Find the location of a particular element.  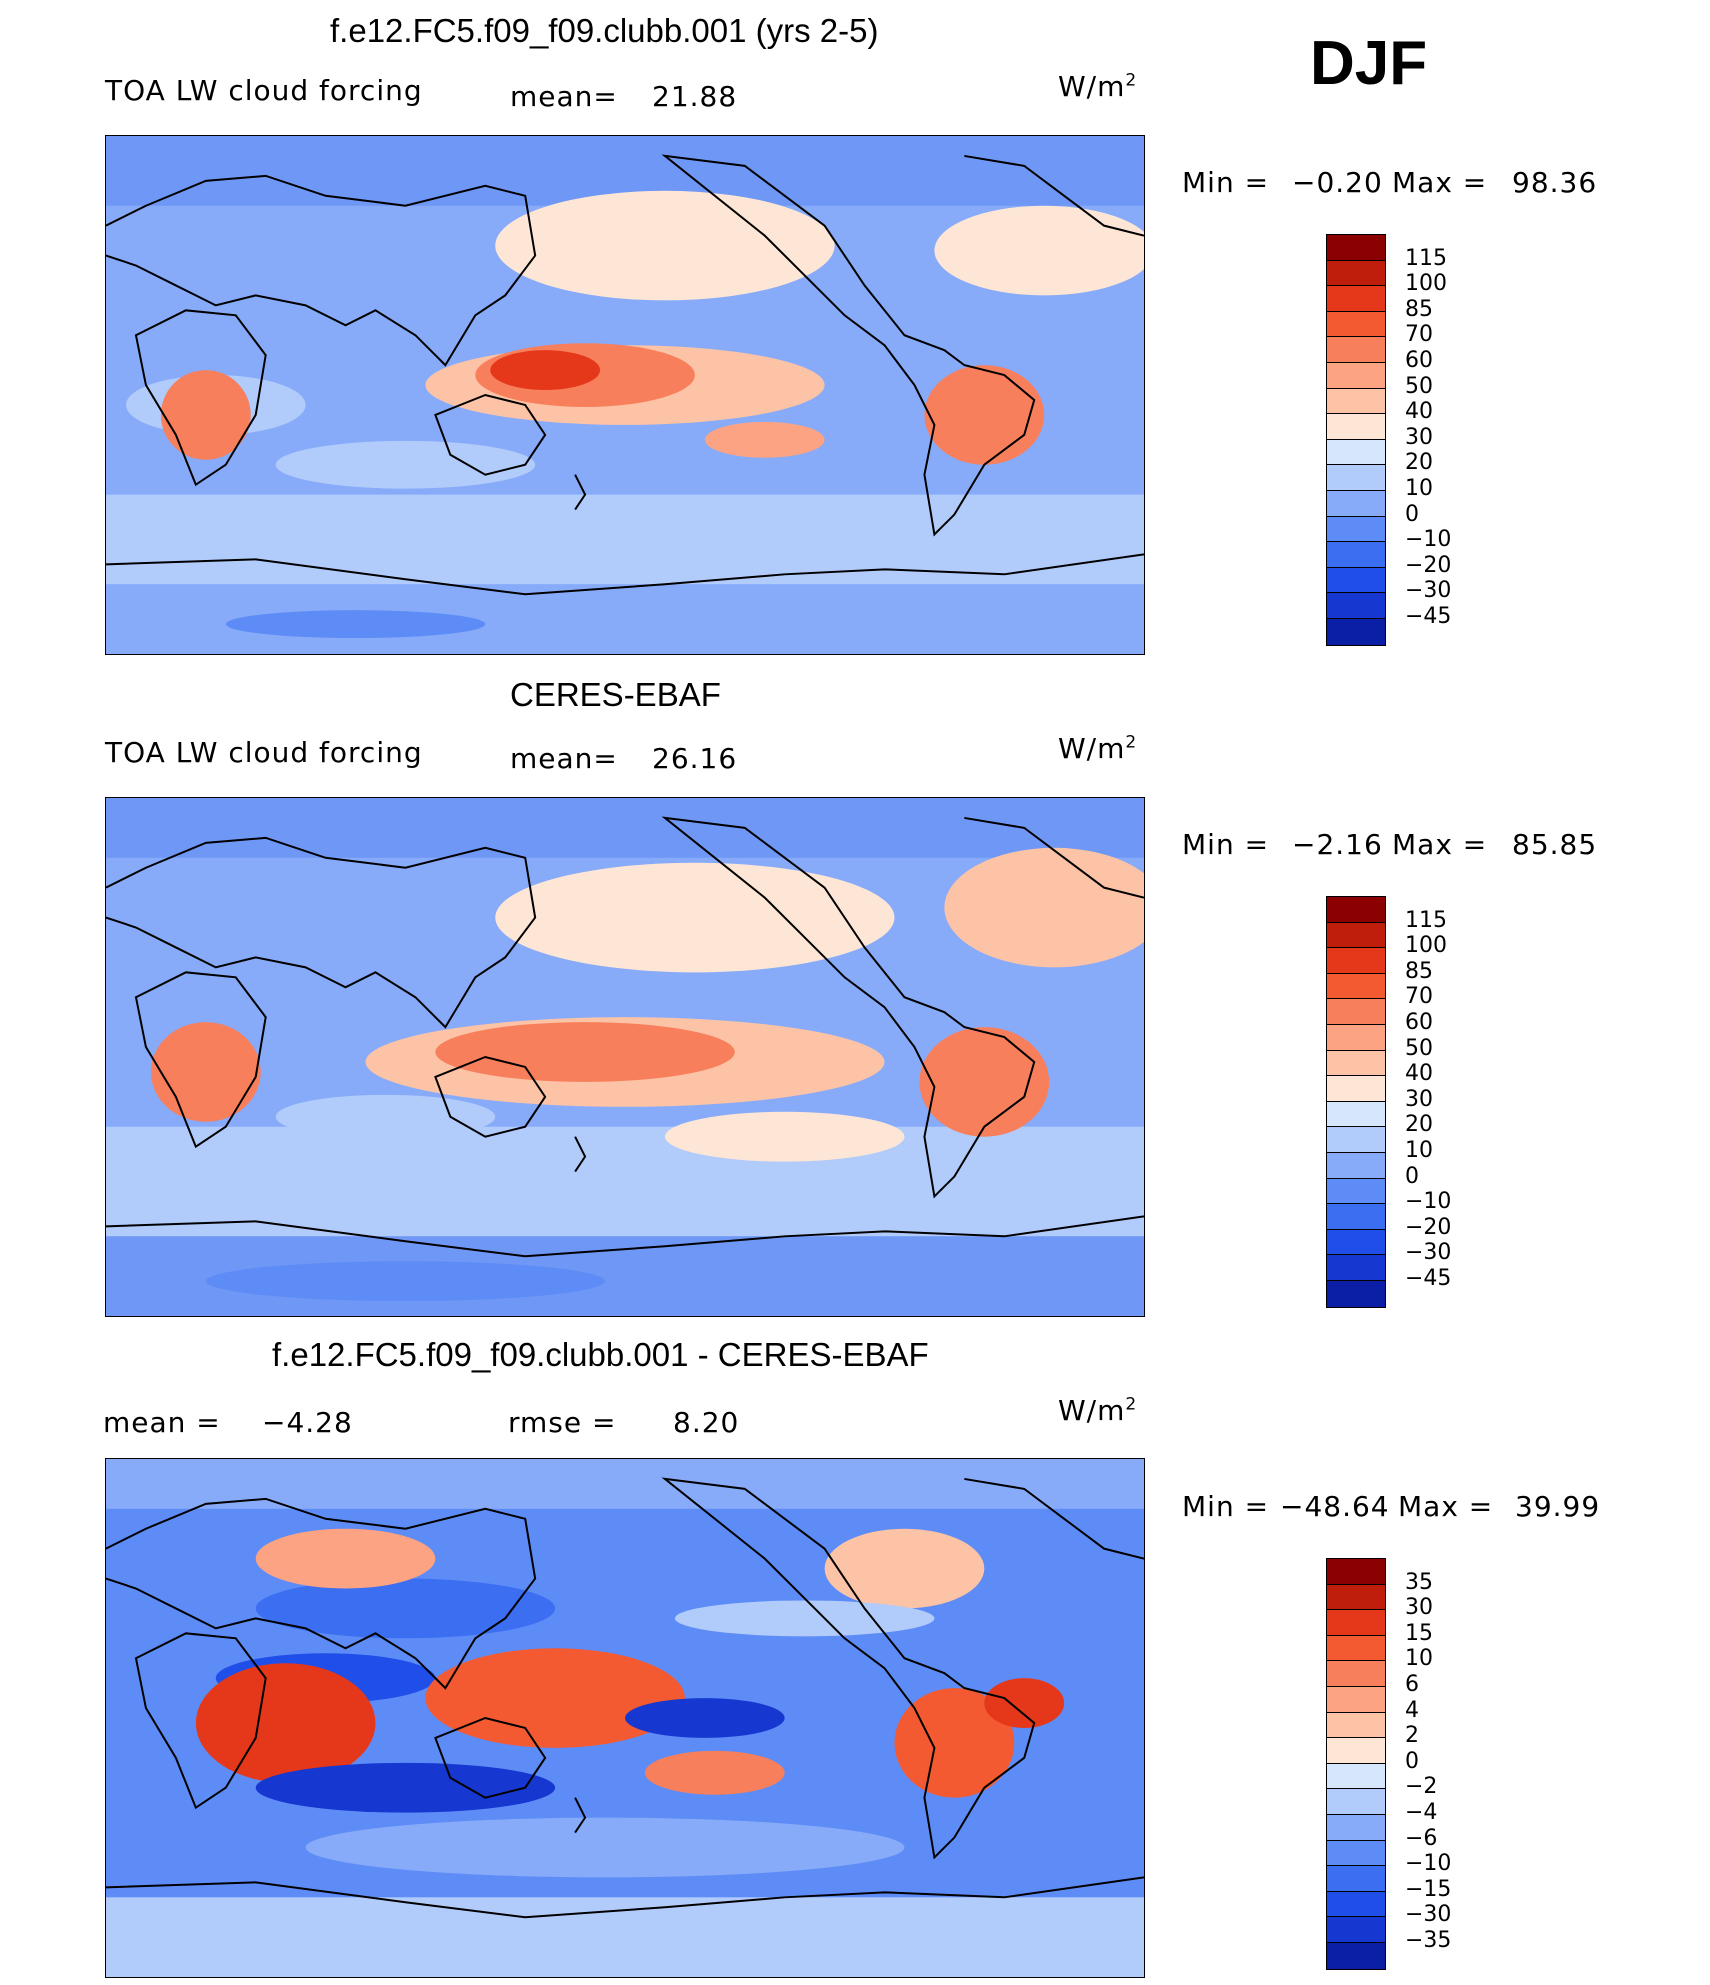

colorbar-tick-label: −6 is located at coordinates (1421, 1838).